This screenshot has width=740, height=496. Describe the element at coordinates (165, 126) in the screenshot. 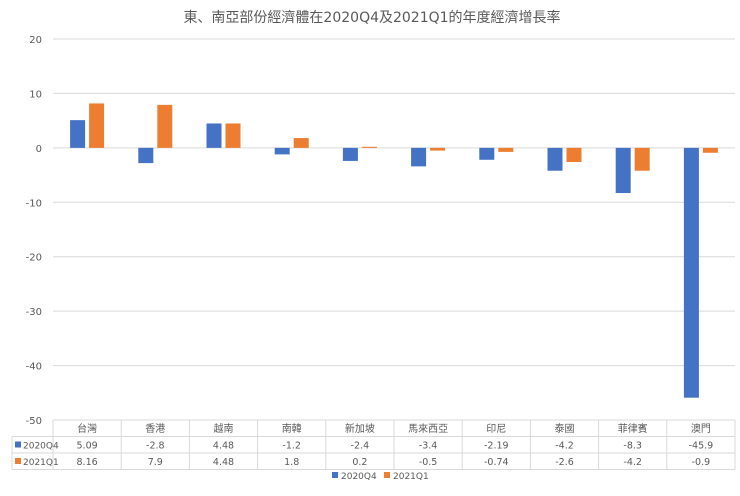

I see `bar-2021Q1-香港` at that location.